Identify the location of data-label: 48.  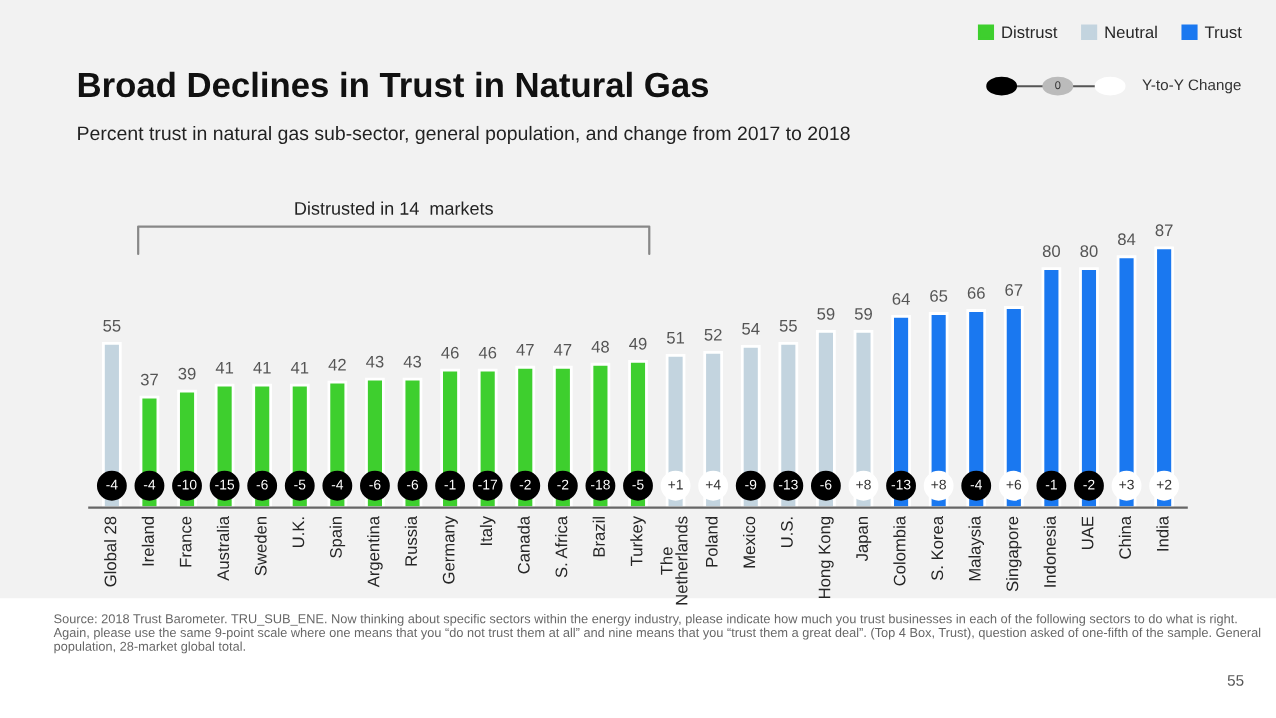
(600, 346).